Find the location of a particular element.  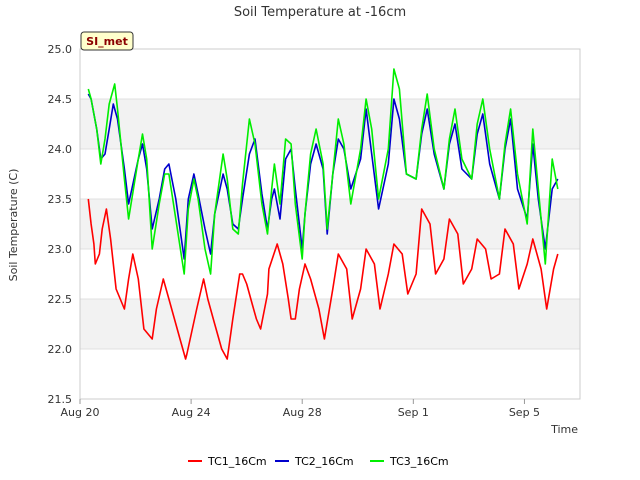

legend-label: TC2_16Cm is located at coordinates (324, 461).